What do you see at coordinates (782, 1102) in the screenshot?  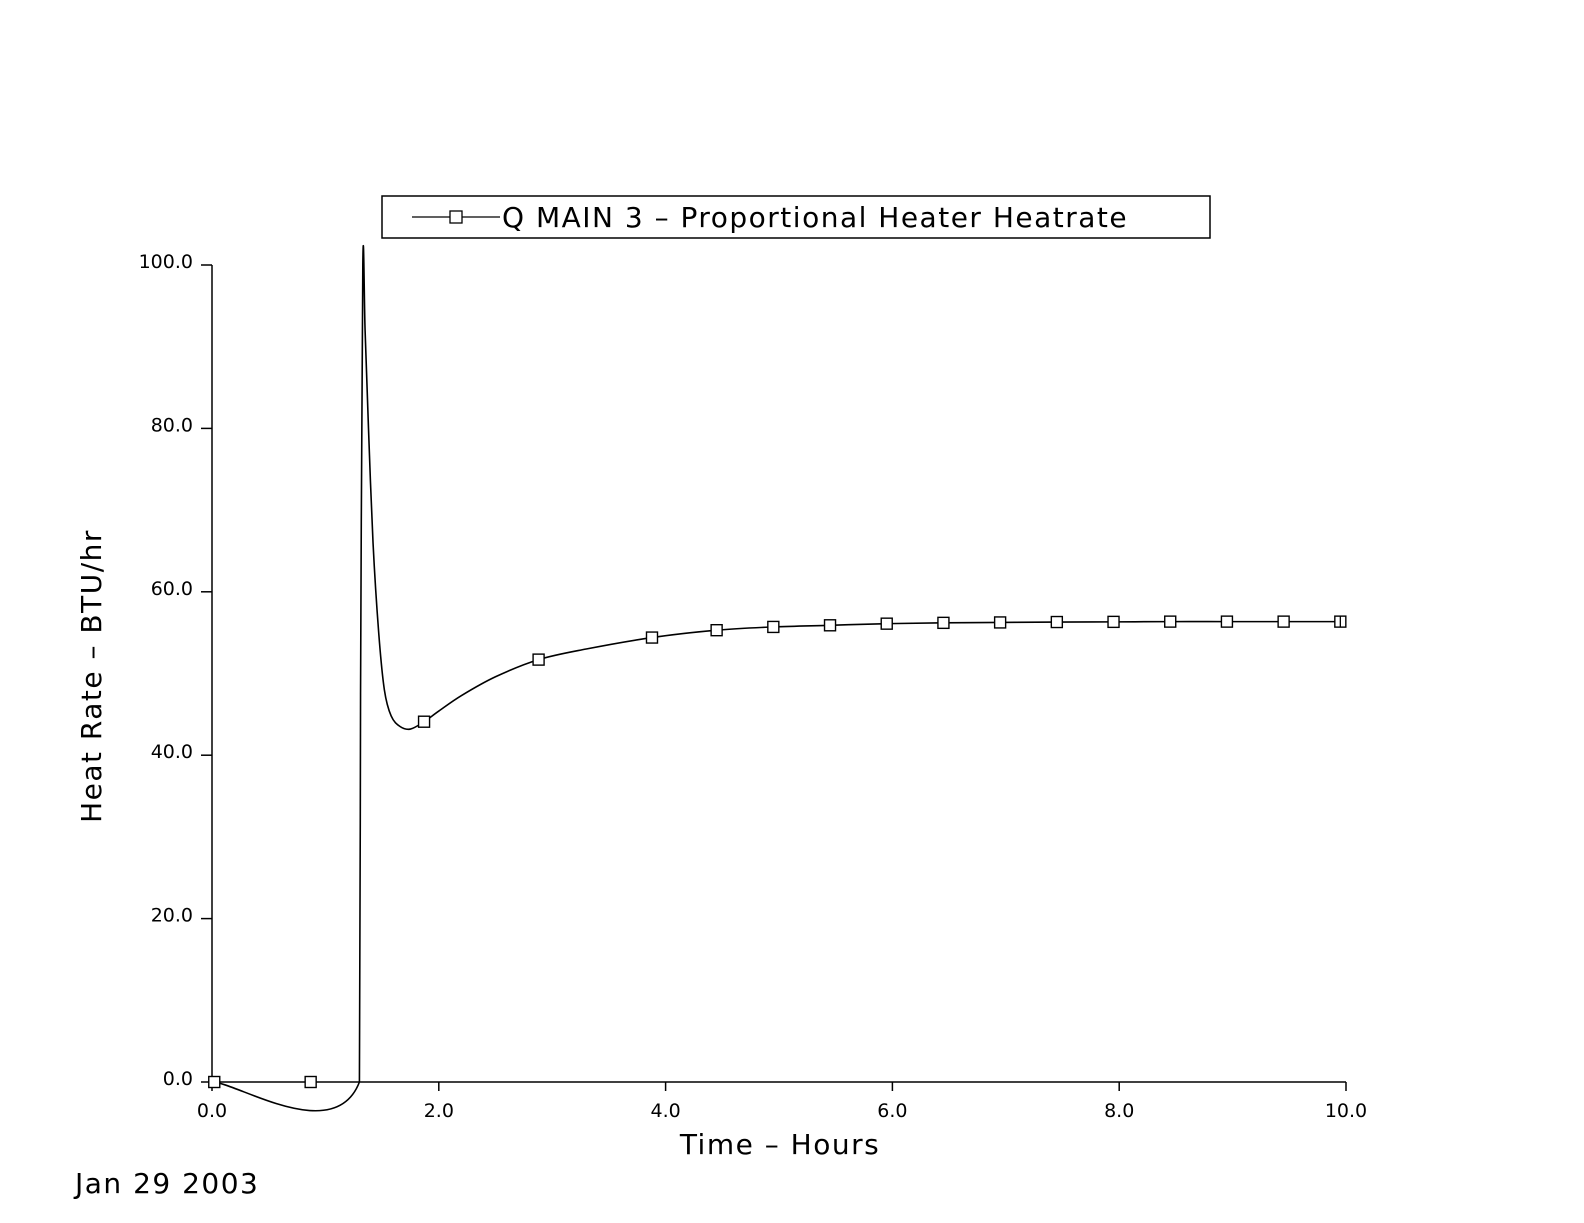 I see `x-axis-ticks: 0.0 2.0 4.0 6.0 8.0 10.0` at bounding box center [782, 1102].